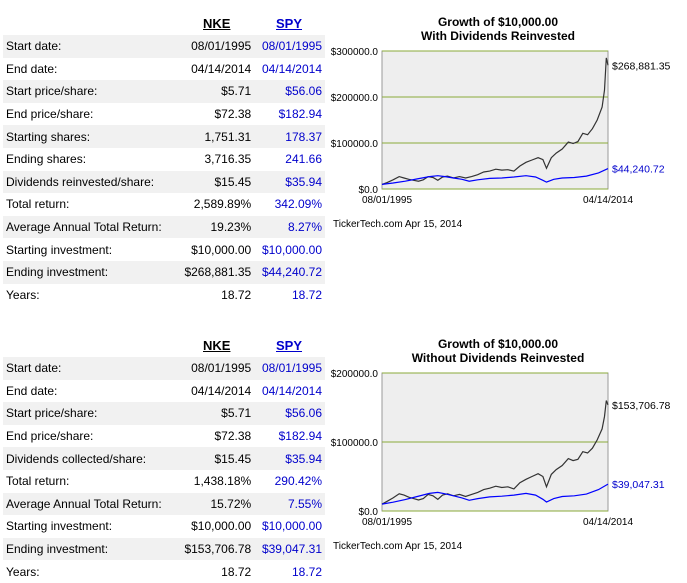 The image size is (687, 583). I want to click on table-row: Starting shares: 1,751.31 178.37, so click(164, 136).